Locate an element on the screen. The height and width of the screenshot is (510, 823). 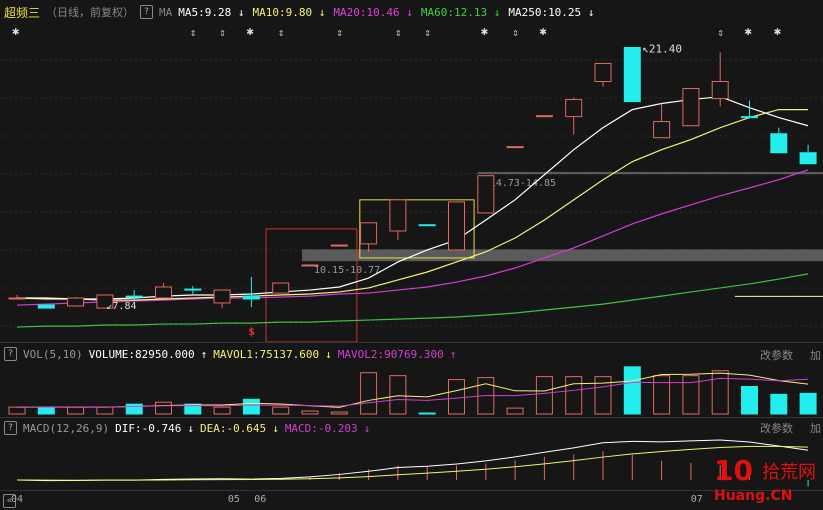
mavol1-line is located at coordinates (413, 390).